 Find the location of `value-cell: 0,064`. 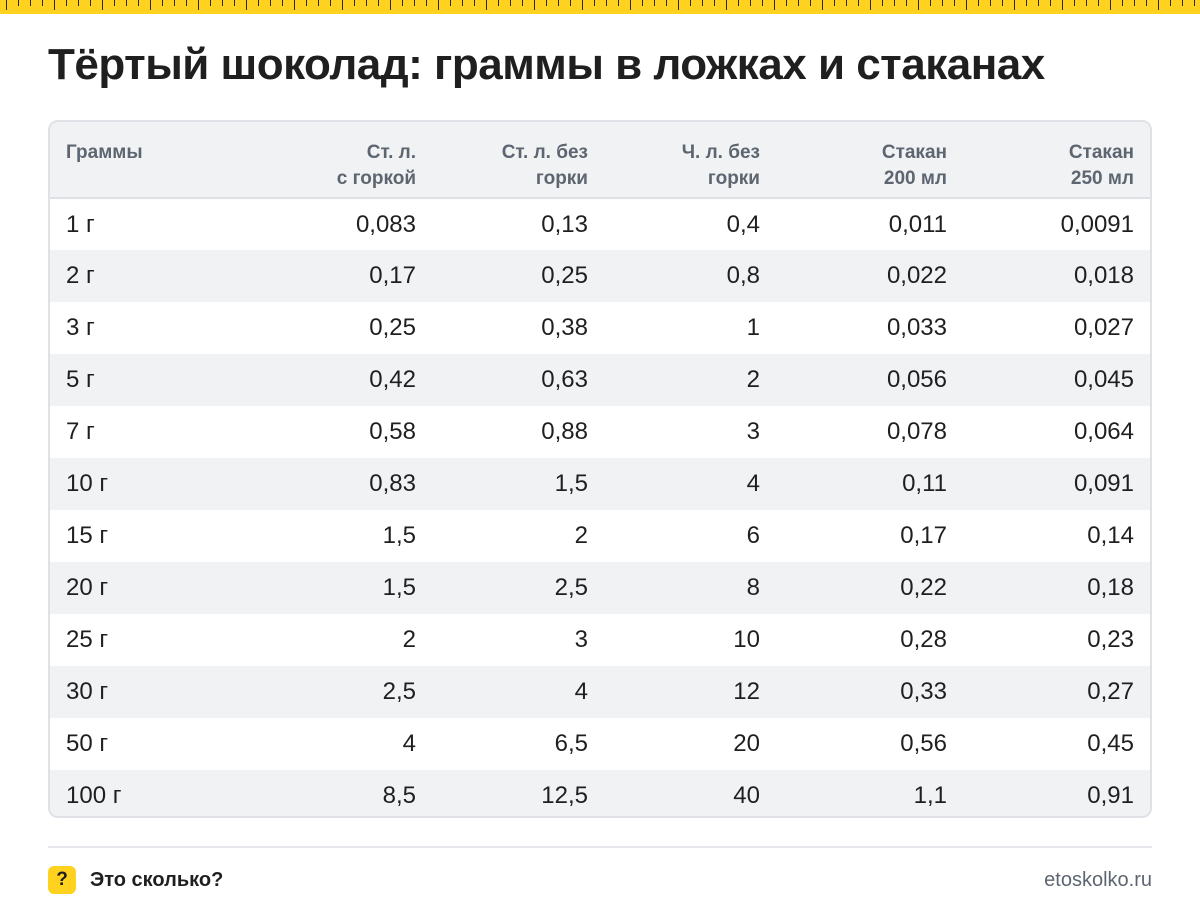

value-cell: 0,064 is located at coordinates (1103, 431).